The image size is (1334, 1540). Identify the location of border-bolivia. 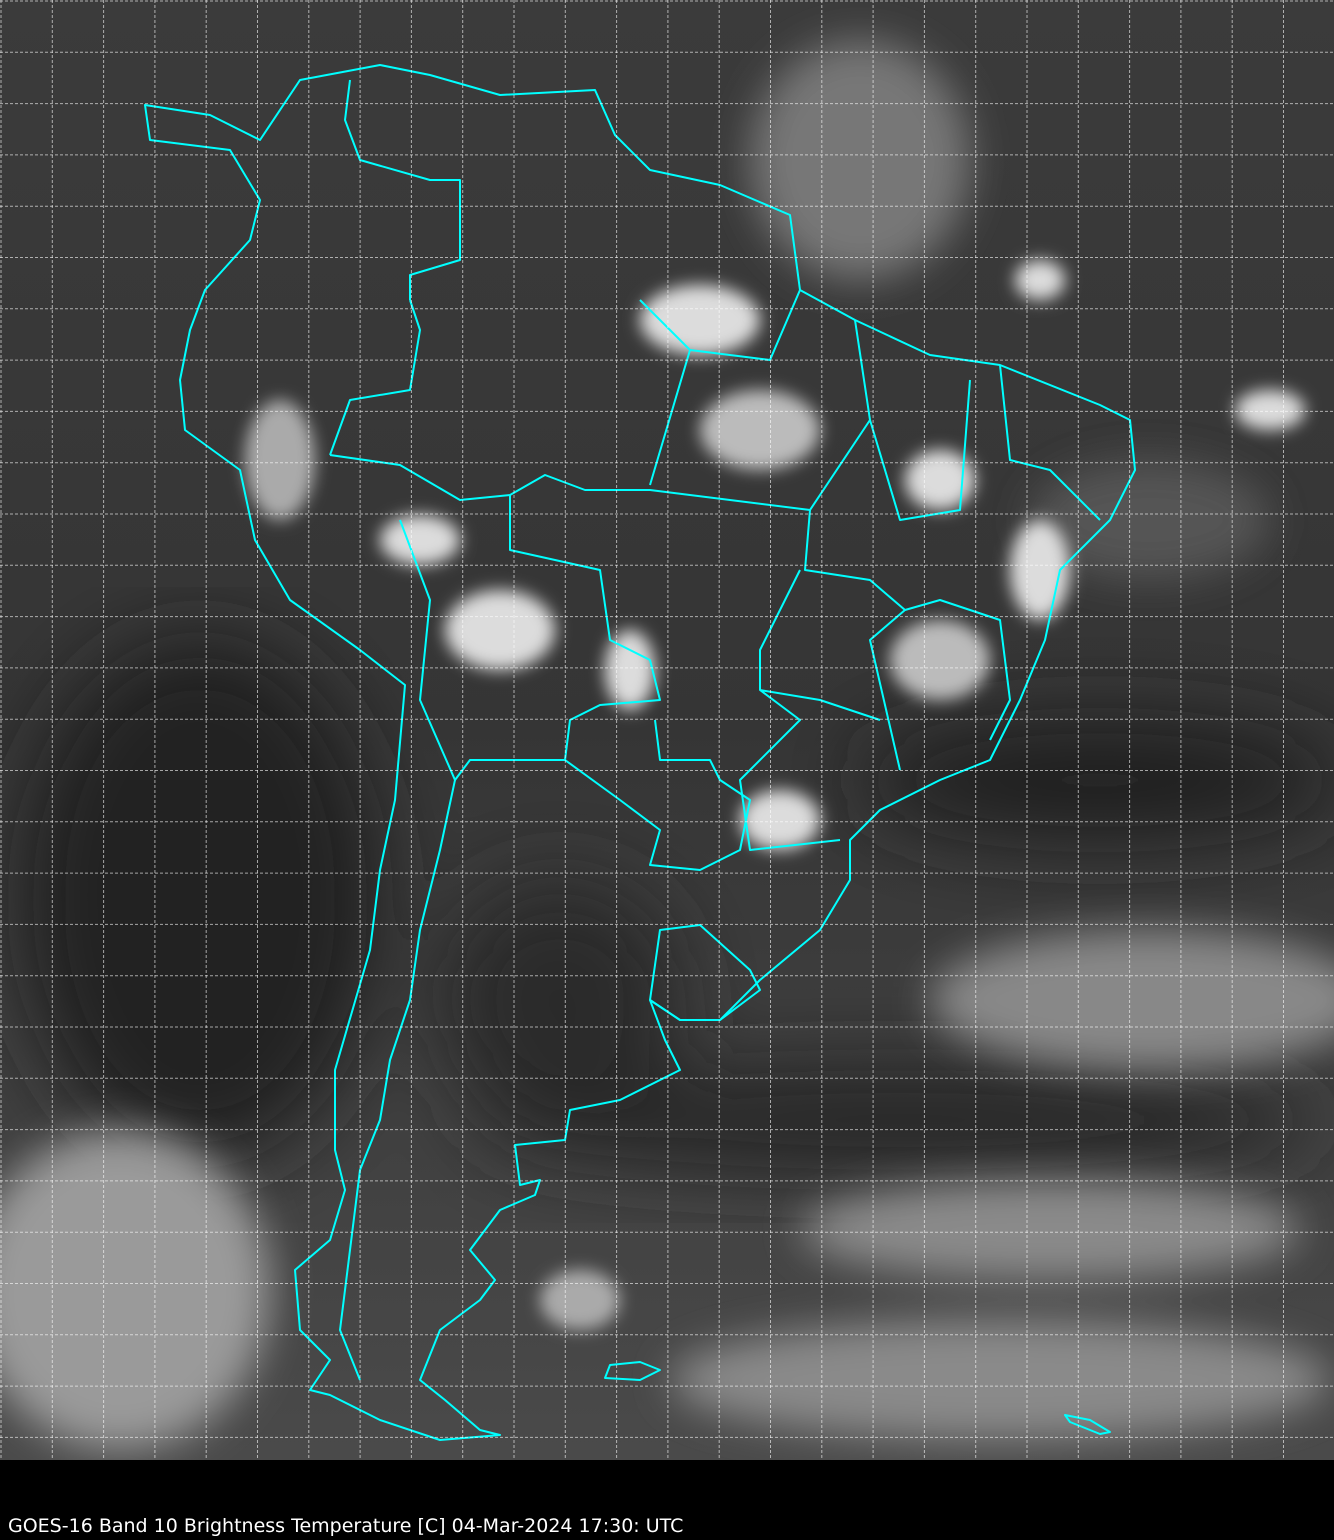
(530, 638).